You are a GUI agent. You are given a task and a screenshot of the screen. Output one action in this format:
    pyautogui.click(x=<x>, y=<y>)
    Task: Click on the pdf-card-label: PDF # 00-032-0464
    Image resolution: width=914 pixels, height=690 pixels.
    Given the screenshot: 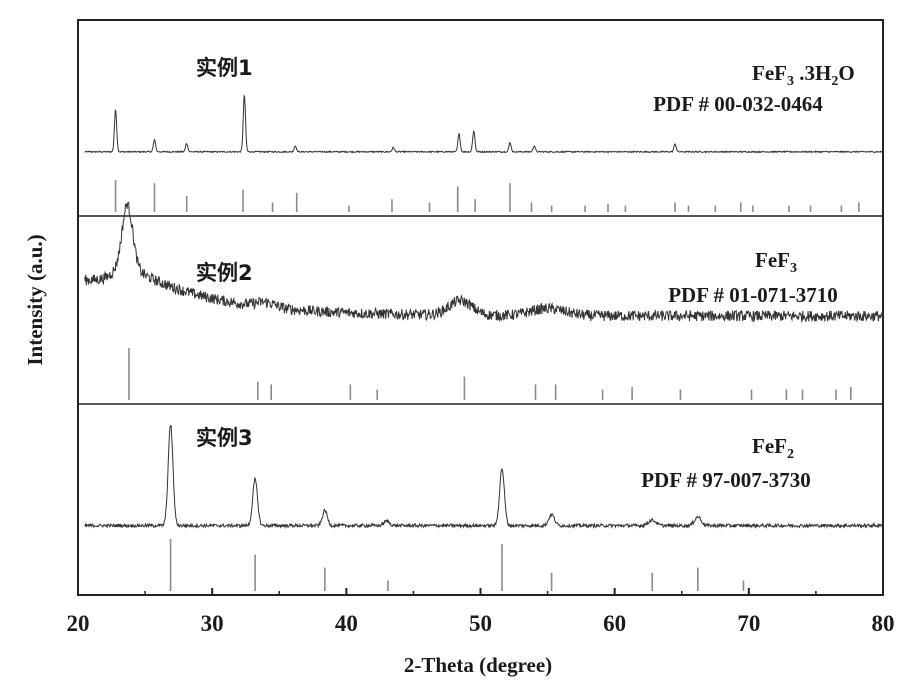 What is the action you would take?
    pyautogui.click(x=738, y=104)
    